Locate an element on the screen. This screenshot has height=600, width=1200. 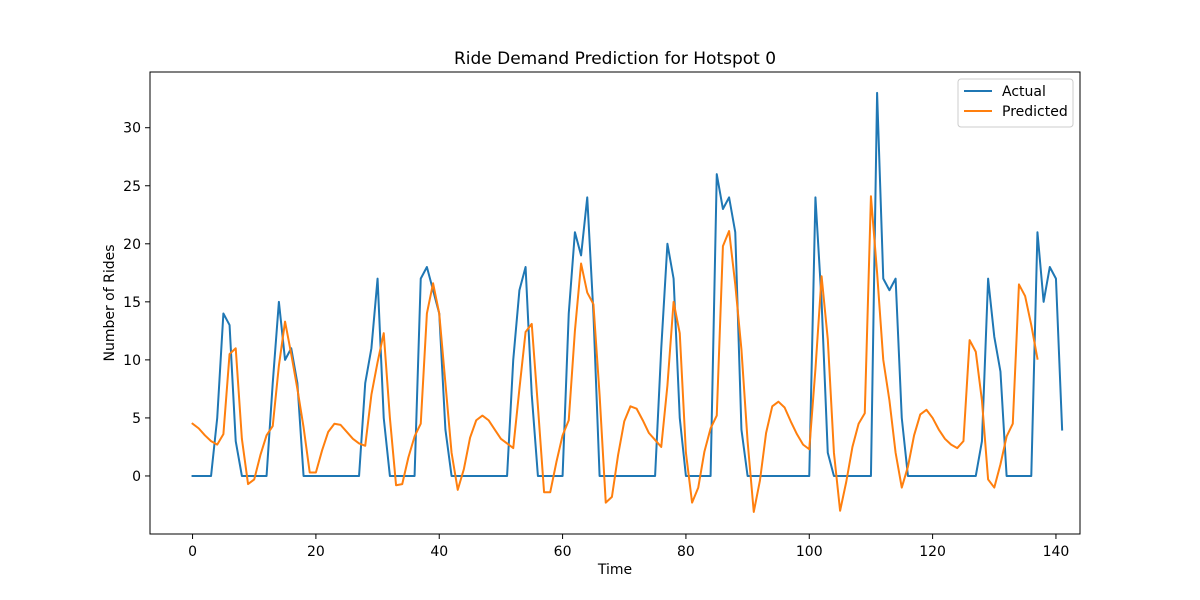
y-axis: 0 5 10 15 20 25 30 is located at coordinates (136, 303).